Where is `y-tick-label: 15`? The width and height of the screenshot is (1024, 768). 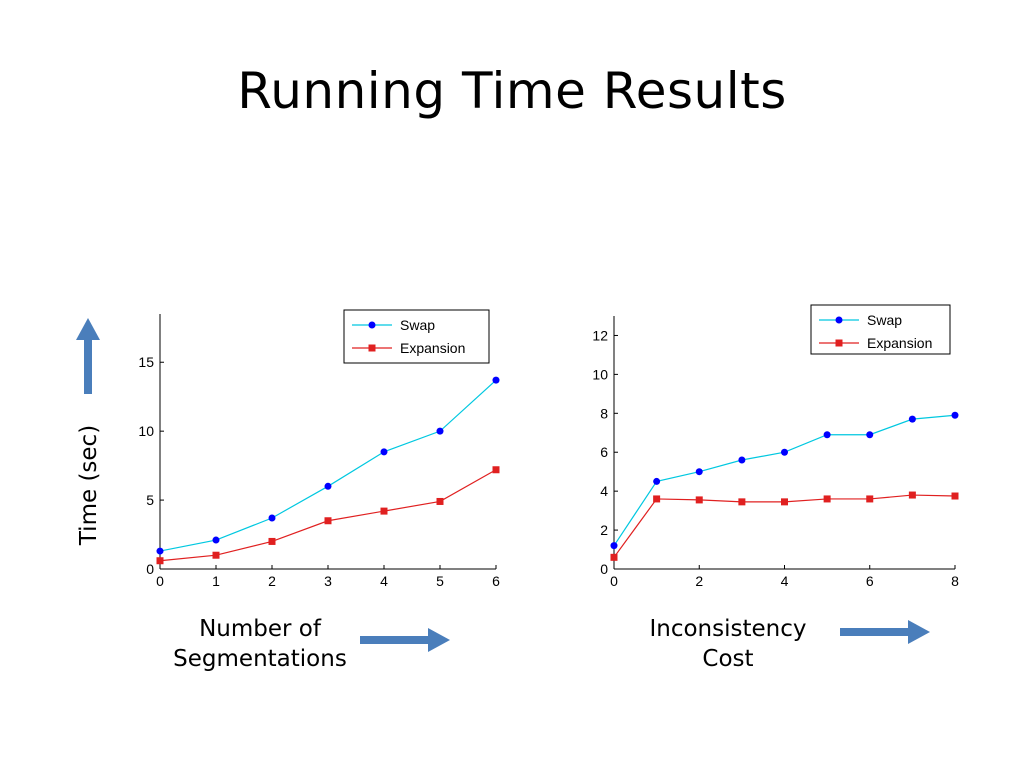 y-tick-label: 15 is located at coordinates (146, 362).